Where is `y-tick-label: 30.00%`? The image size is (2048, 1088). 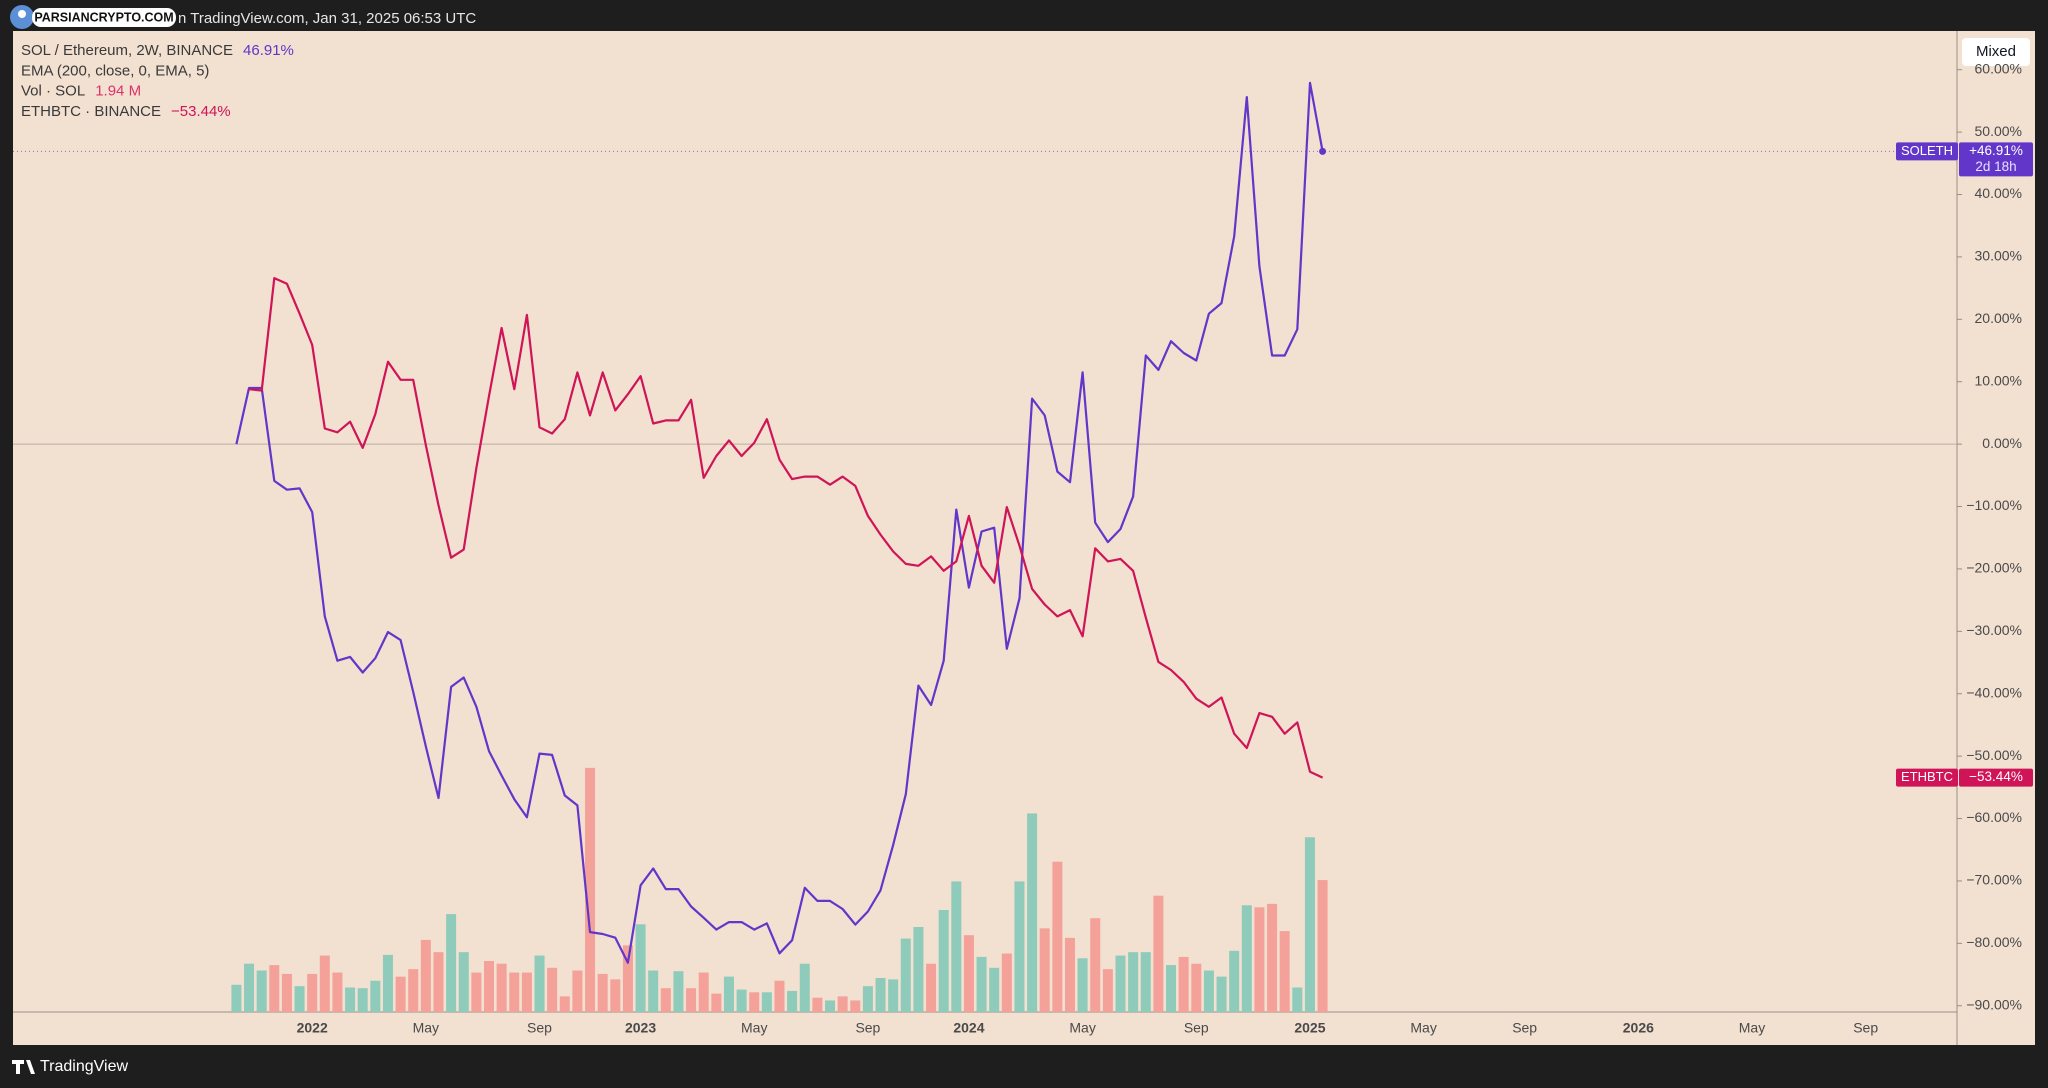 y-tick-label: 30.00% is located at coordinates (1998, 256).